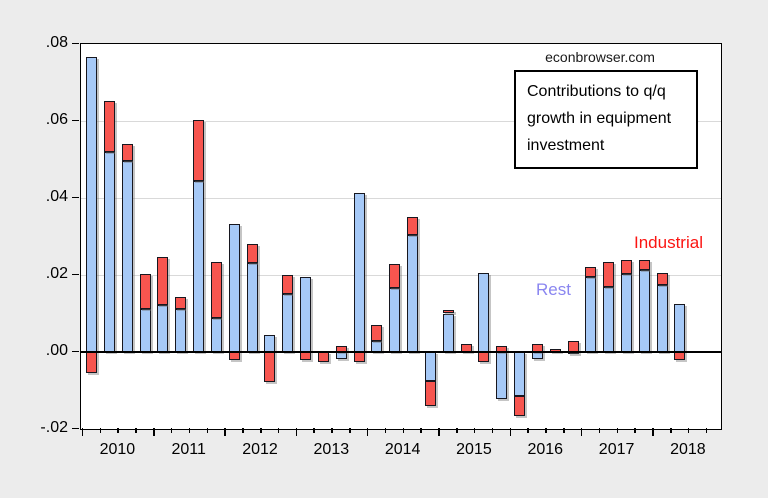 This screenshot has width=768, height=498. Describe the element at coordinates (359, 272) in the screenshot. I see `bar-segment-2013Q4-rest` at that location.